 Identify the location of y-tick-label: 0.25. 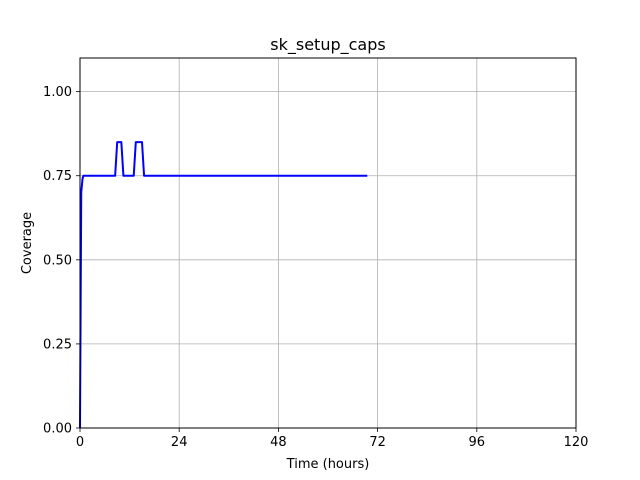
(57, 344).